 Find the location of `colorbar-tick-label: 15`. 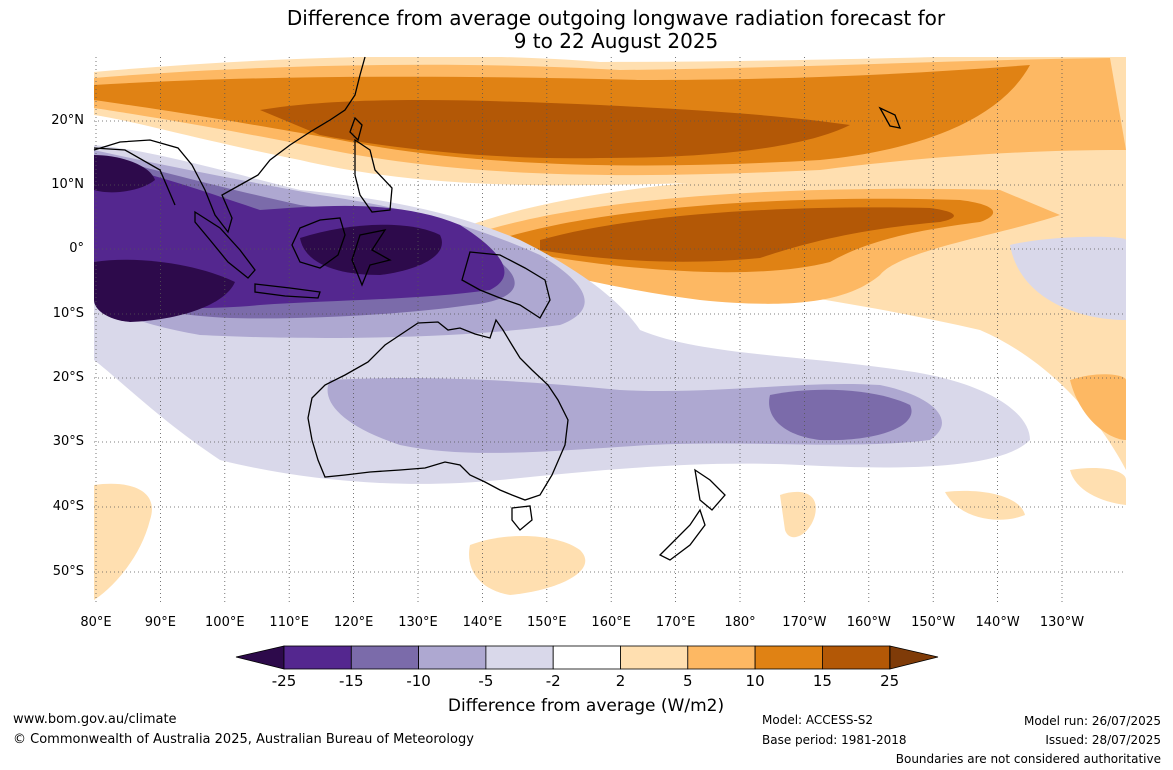

colorbar-tick-label: 15 is located at coordinates (822, 681).